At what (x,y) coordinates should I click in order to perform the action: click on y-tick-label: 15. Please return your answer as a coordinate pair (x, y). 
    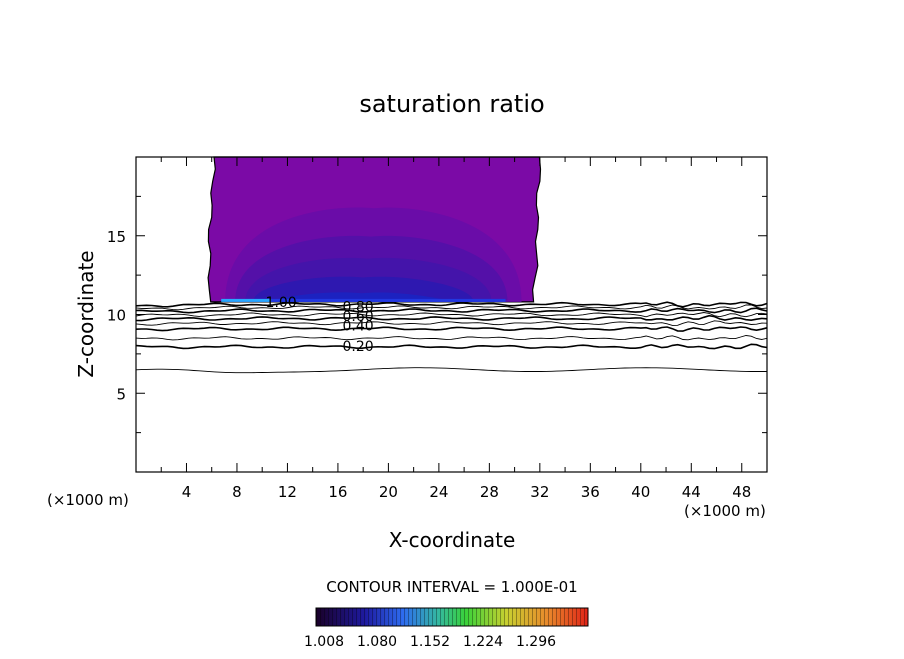
    Looking at the image, I should click on (116, 237).